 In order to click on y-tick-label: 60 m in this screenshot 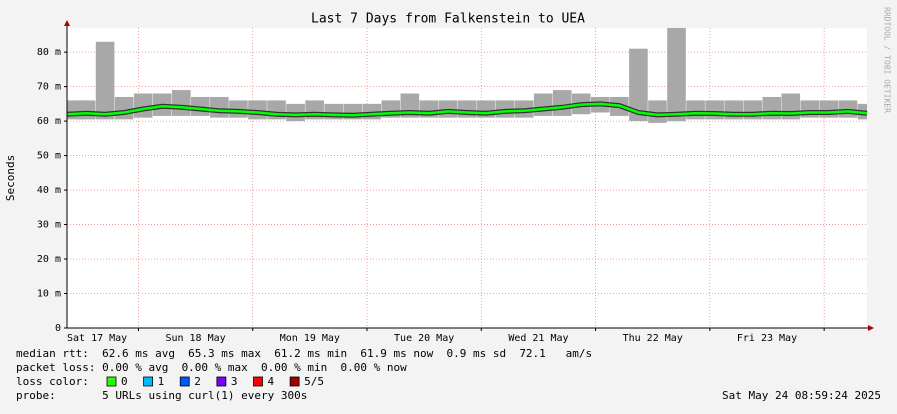, I will do `click(49, 121)`.